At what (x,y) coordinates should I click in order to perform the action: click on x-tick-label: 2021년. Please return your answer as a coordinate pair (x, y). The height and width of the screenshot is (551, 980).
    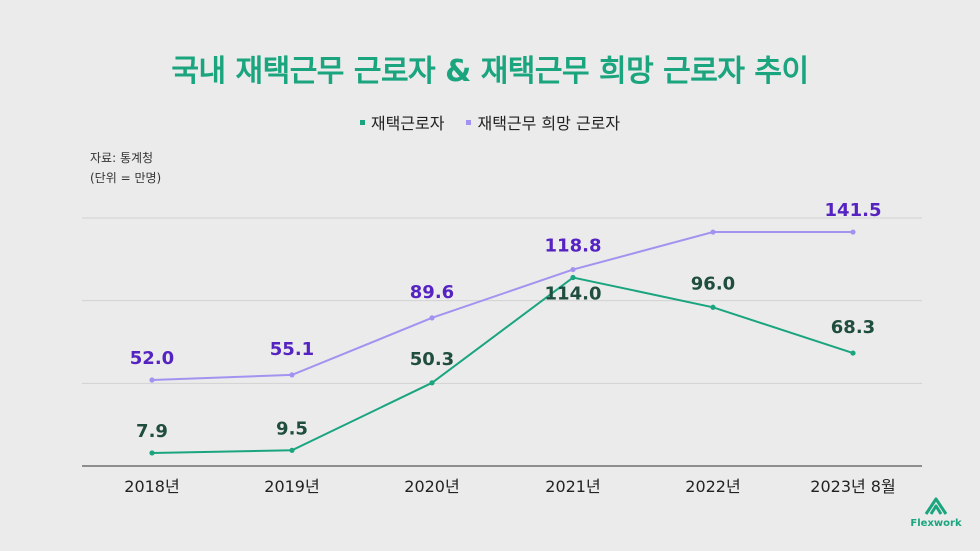
    Looking at the image, I should click on (572, 486).